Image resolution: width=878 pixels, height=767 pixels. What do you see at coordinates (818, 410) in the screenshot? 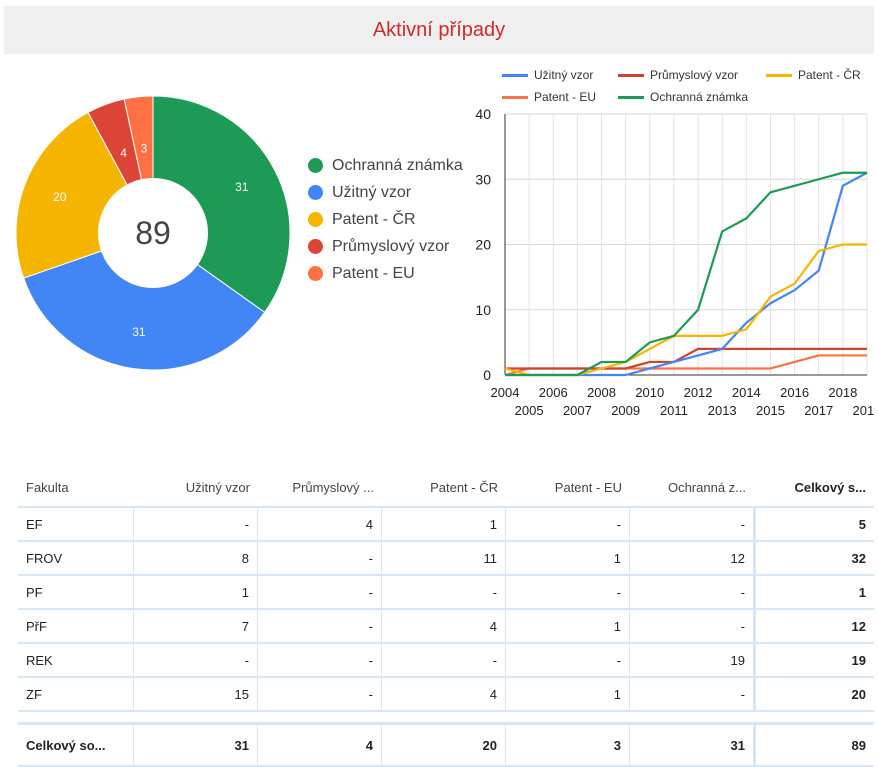
I see `x-tick-label: 2017` at bounding box center [818, 410].